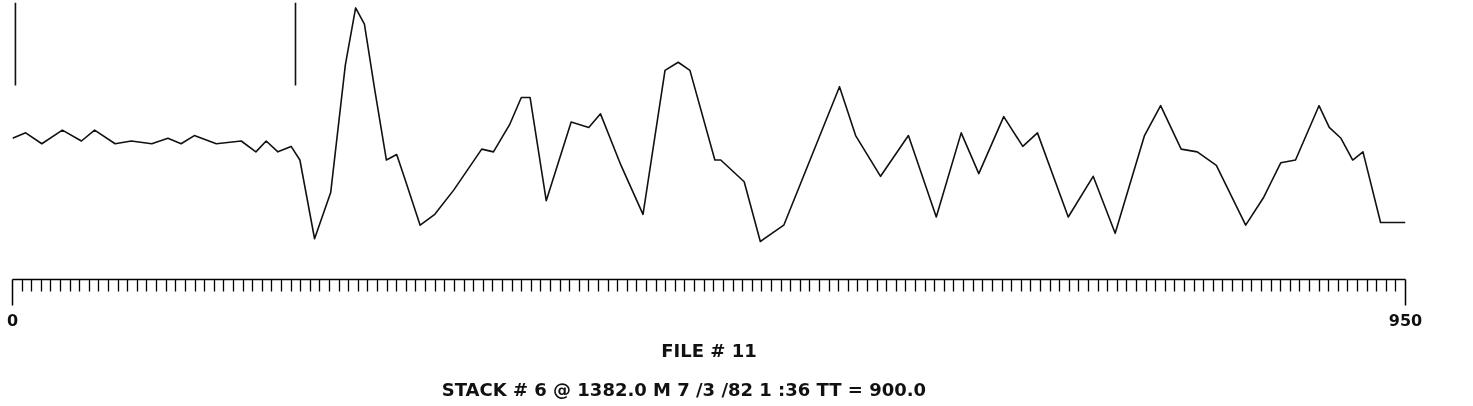 This screenshot has height=406, width=1473. I want to click on text: FILE # 11, so click(709, 350).